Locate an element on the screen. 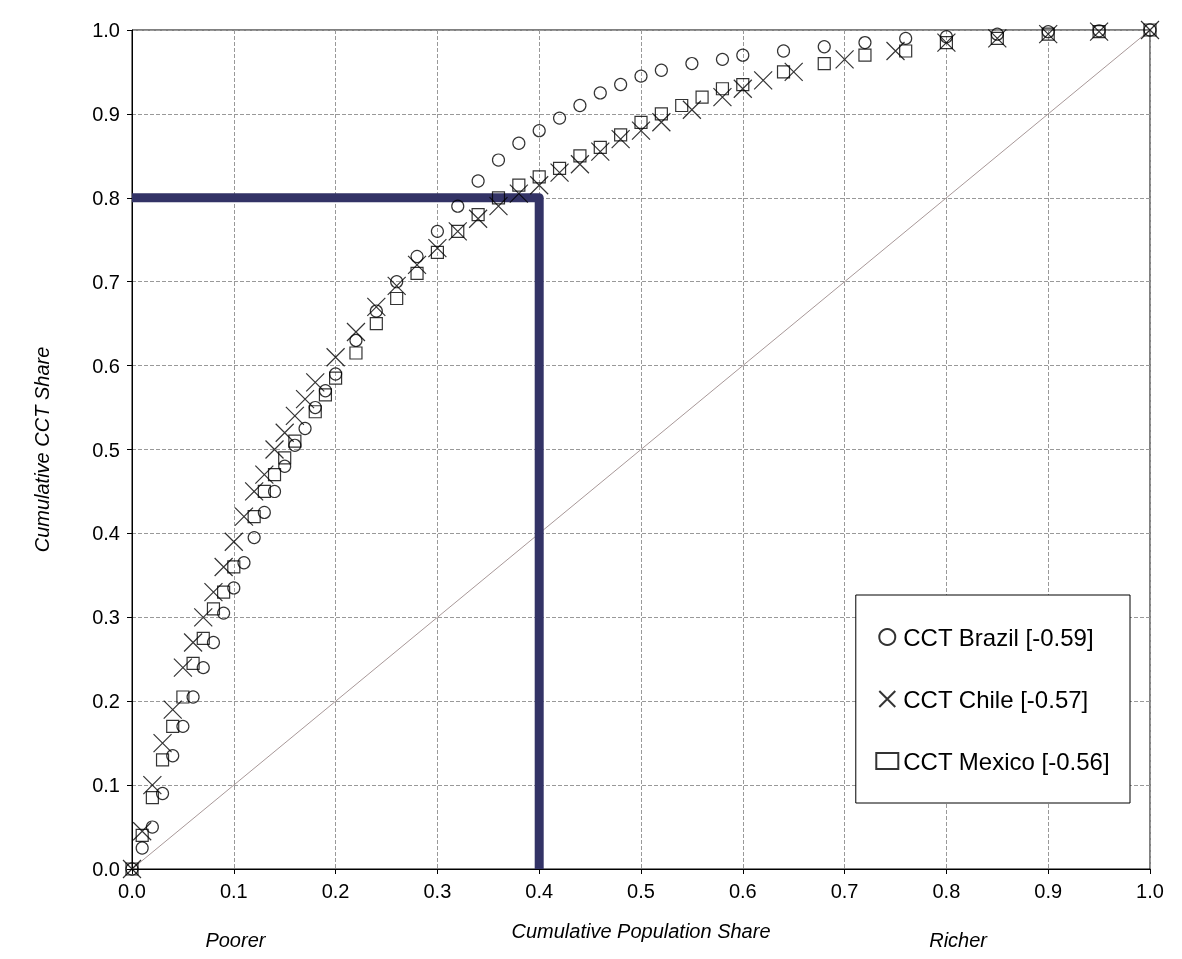 The height and width of the screenshot is (959, 1182). x-tick-label: 0.4 is located at coordinates (539, 891).